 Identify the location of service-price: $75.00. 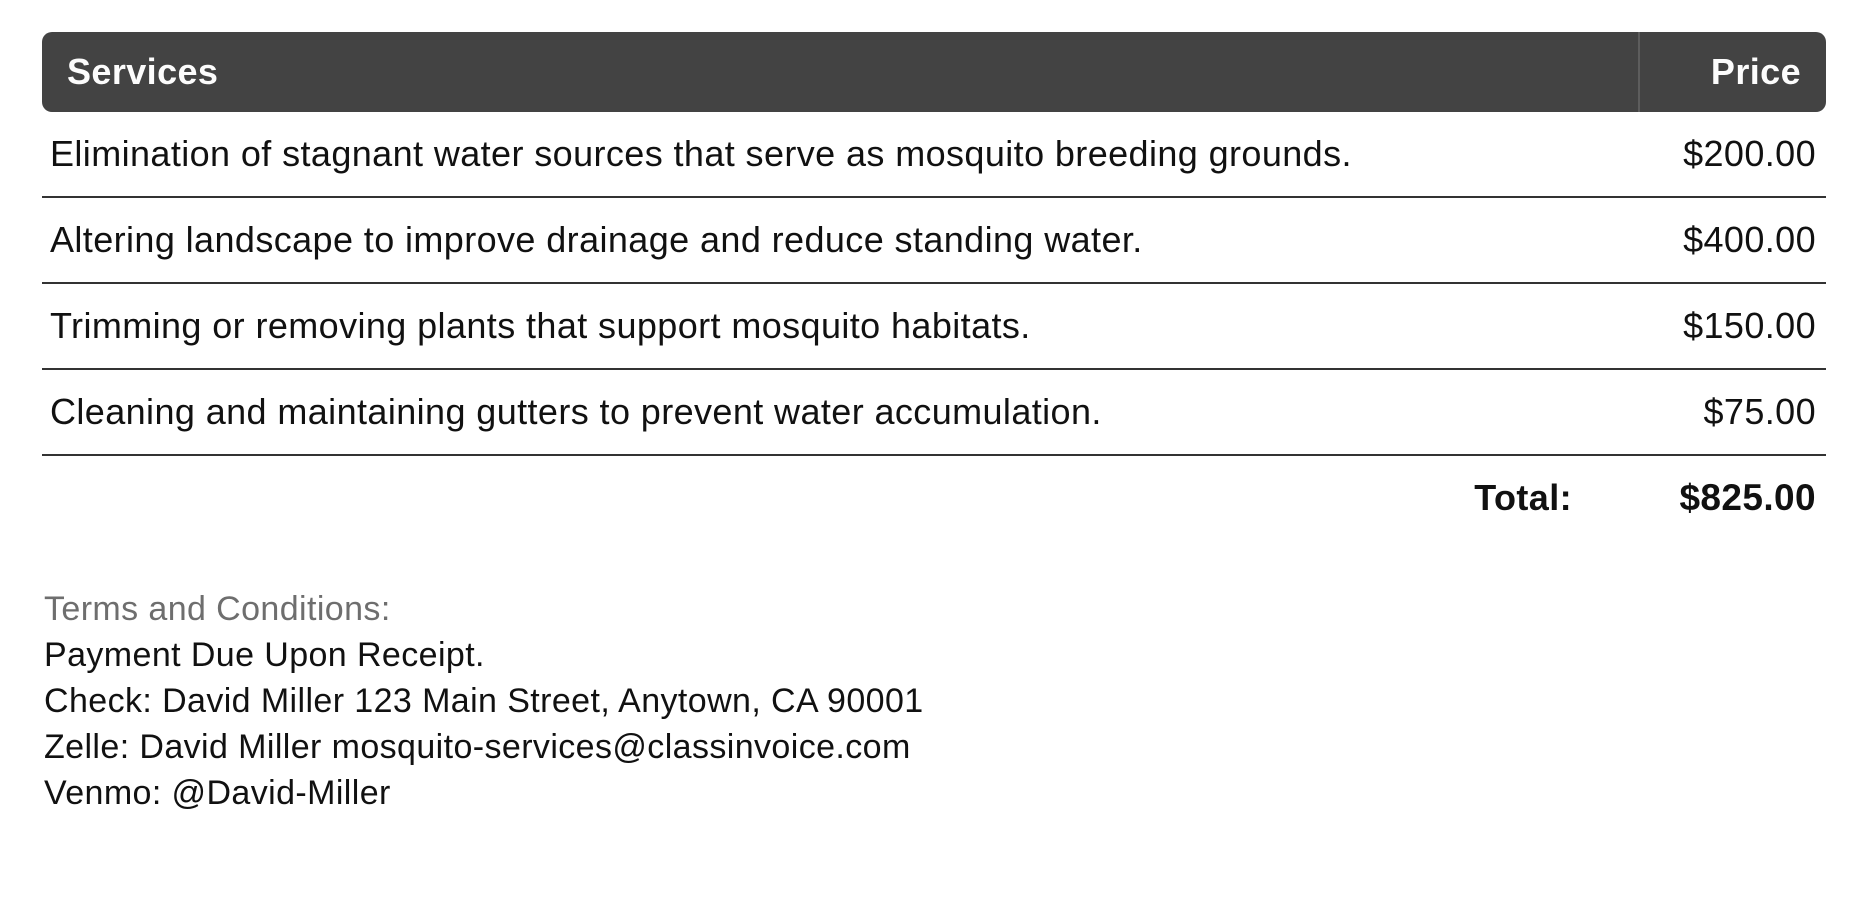
(1759, 411).